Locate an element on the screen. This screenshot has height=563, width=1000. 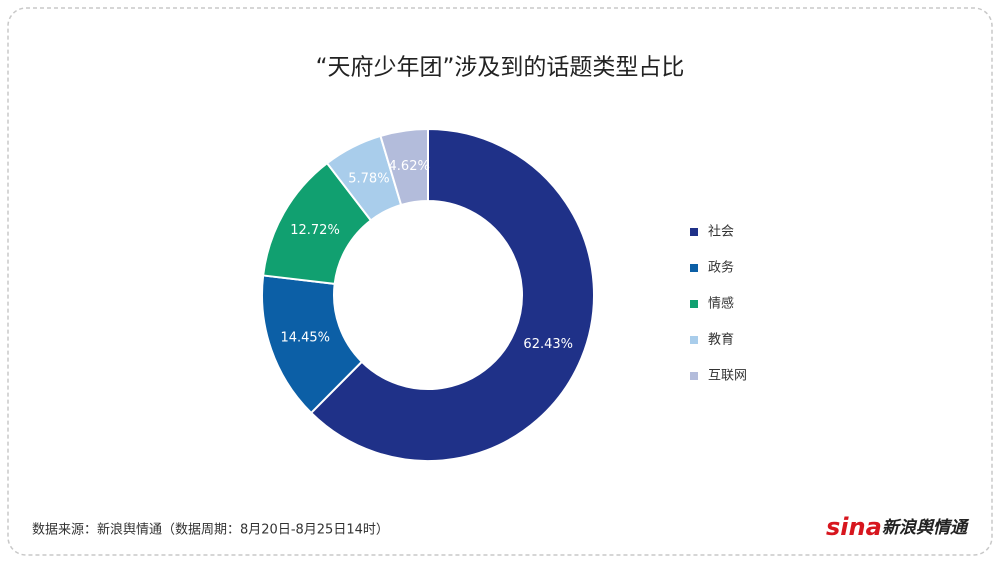
data-label: 4.62% is located at coordinates (409, 166).